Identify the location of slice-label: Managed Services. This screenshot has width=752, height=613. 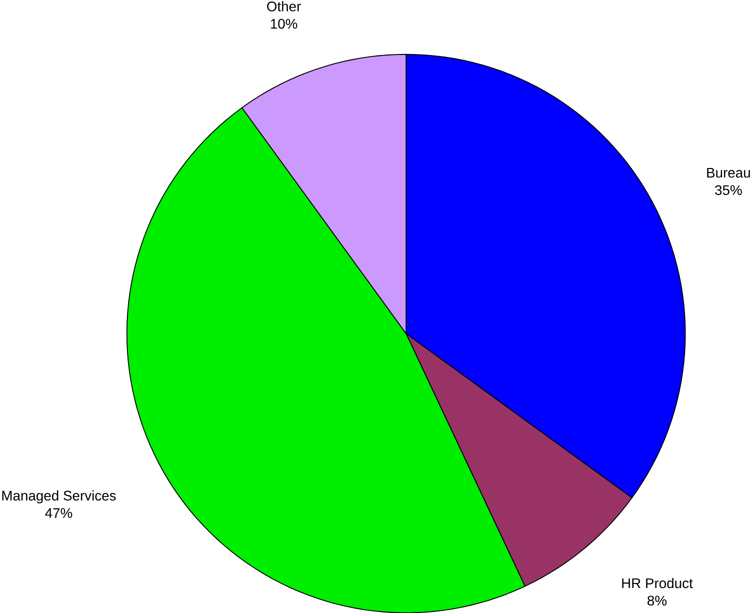
(59, 497).